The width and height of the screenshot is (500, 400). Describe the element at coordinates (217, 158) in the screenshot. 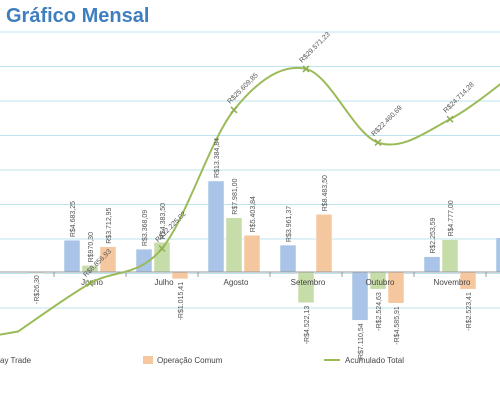

I see `bar-data-label: R$13.384,84` at that location.